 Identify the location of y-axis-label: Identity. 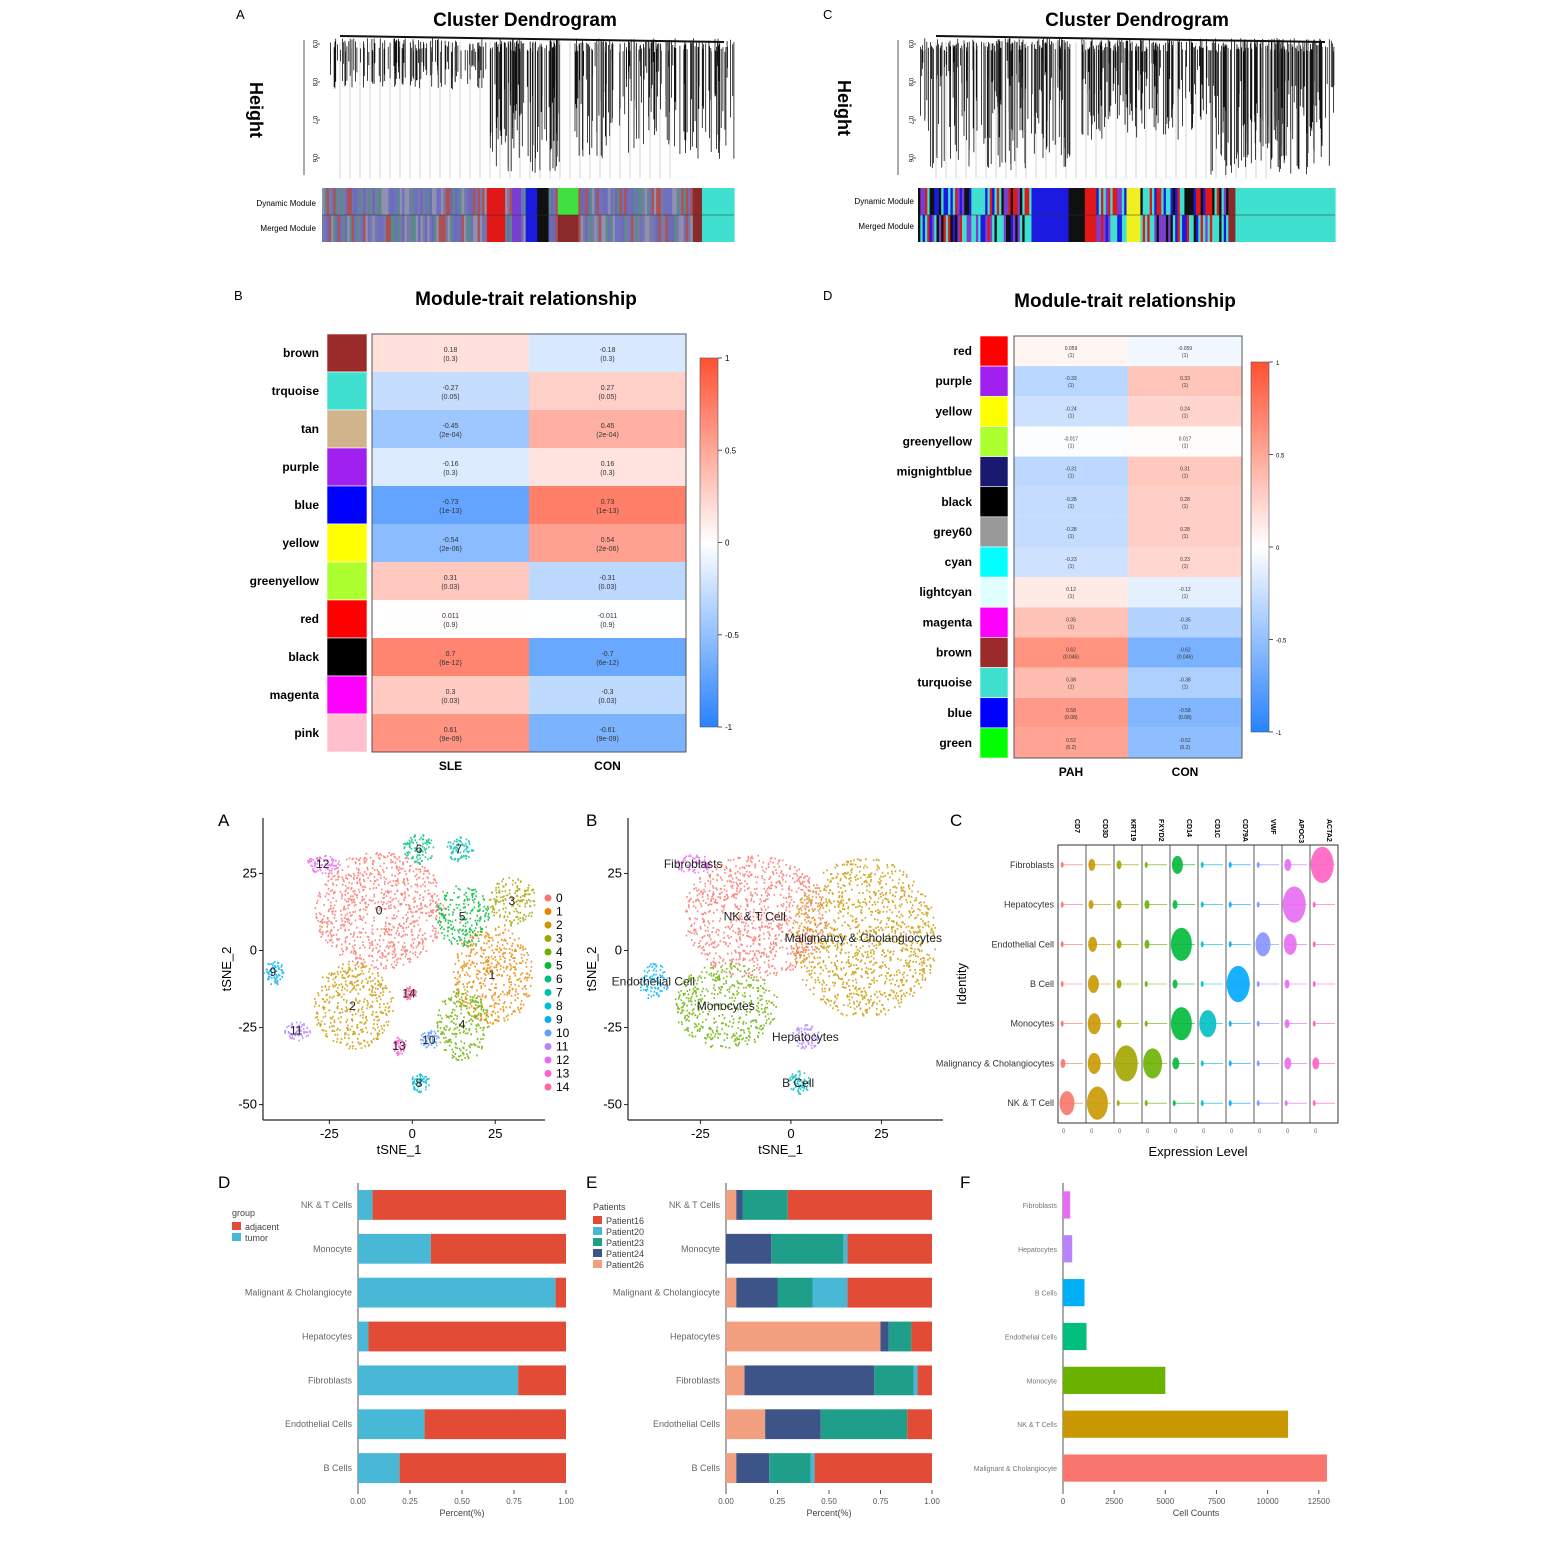
(961, 984).